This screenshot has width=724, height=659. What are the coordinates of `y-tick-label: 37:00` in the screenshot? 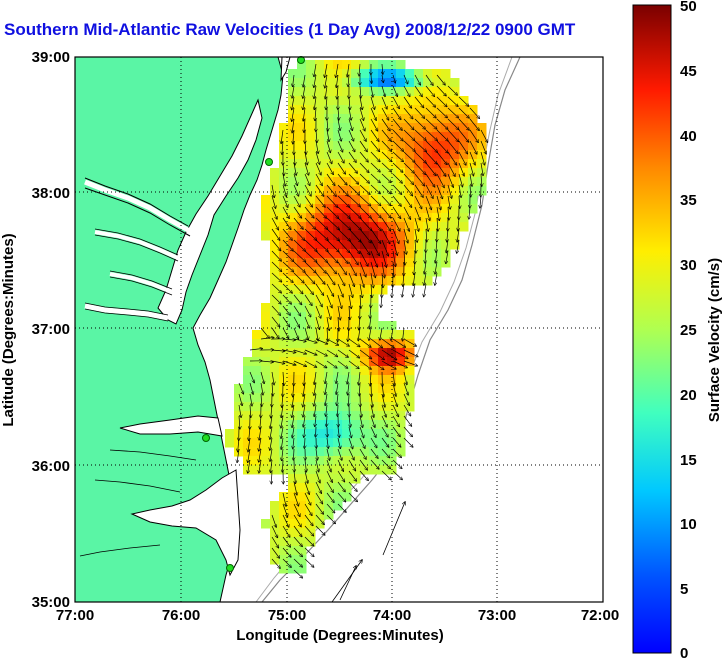 It's located at (51, 329).